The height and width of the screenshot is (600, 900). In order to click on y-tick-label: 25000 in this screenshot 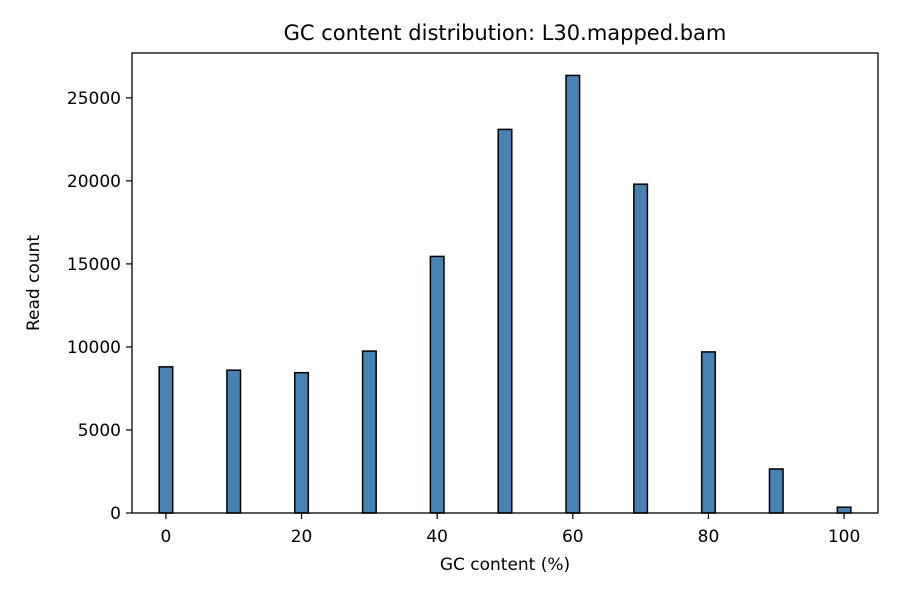, I will do `click(94, 99)`.